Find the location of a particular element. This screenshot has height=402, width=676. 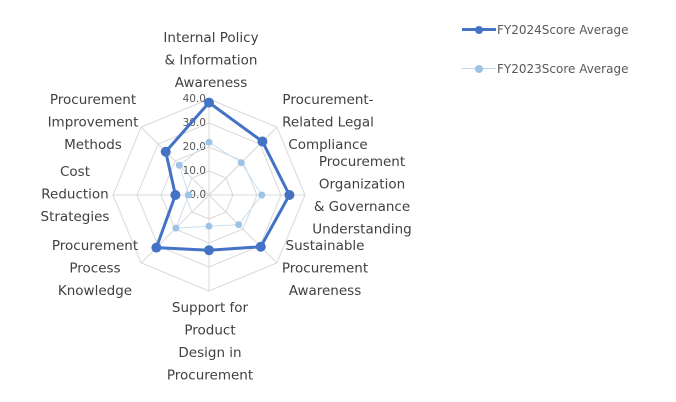

legend-swatch-fy2023 is located at coordinates (479, 69).